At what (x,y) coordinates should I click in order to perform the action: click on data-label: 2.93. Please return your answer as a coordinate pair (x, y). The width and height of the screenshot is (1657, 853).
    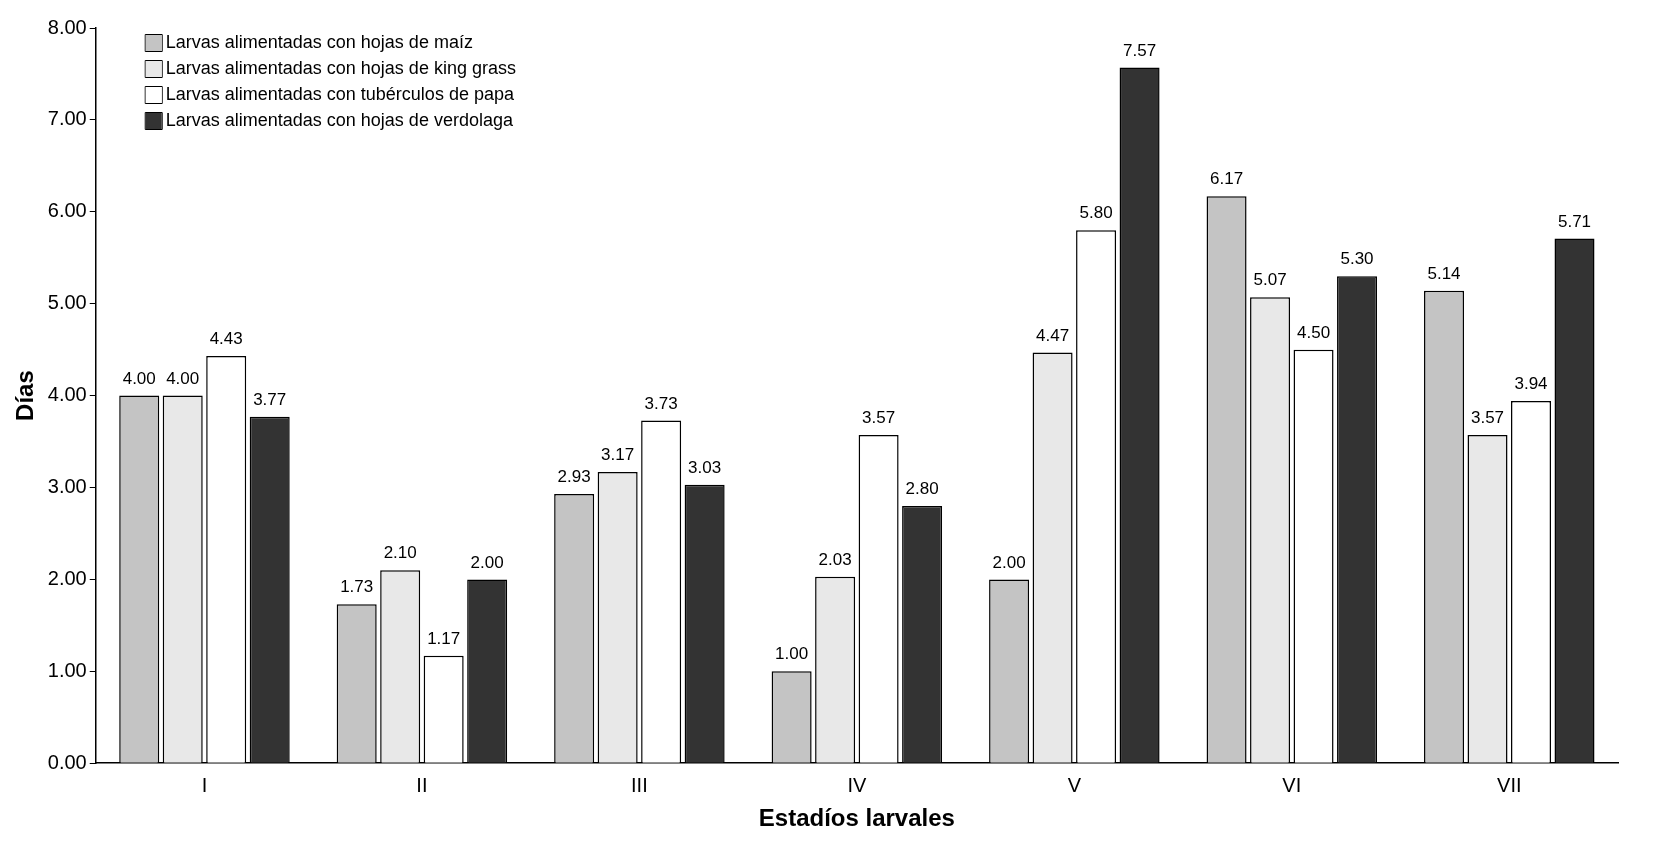
    Looking at the image, I should click on (574, 477).